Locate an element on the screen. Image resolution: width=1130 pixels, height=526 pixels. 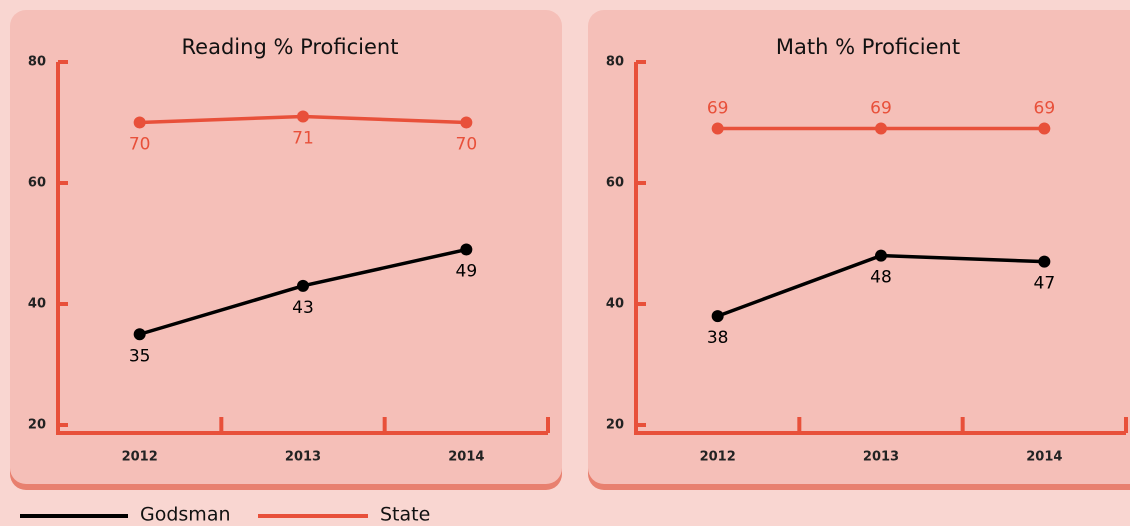
legend-label: State is located at coordinates (405, 515).